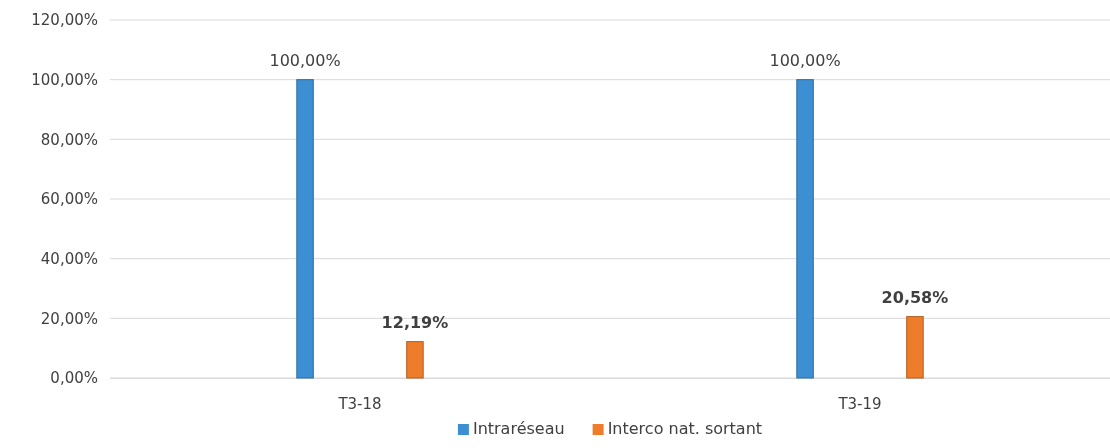  What do you see at coordinates (359, 403) in the screenshot?
I see `x-tick-label: T3-18` at bounding box center [359, 403].